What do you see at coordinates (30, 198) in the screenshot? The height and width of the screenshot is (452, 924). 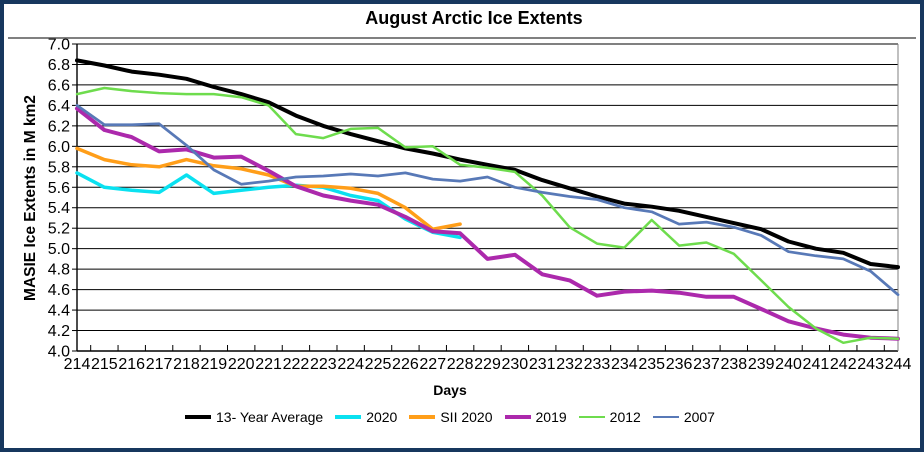 I see `y-axis-title: MASIE Ice Extents in M km2` at bounding box center [30, 198].